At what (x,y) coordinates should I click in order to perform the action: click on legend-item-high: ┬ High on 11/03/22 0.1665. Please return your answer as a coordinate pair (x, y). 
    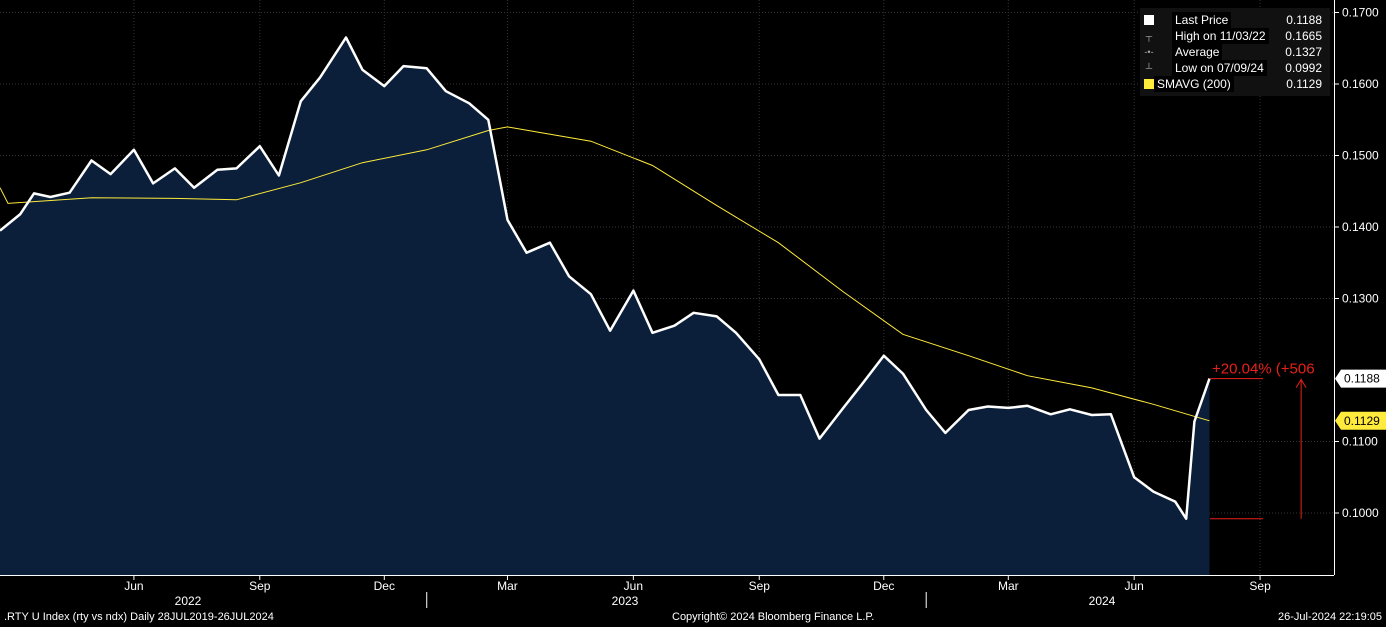
    Looking at the image, I should click on (1235, 36).